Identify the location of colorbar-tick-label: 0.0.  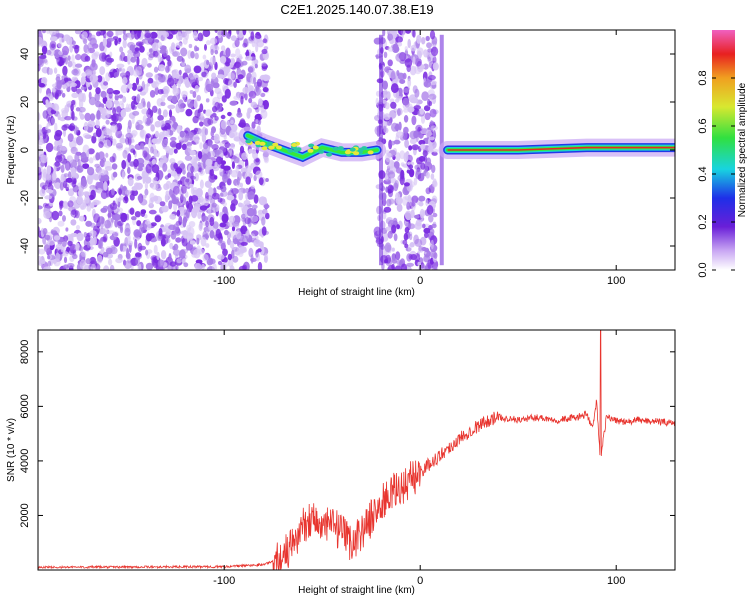
(703, 269).